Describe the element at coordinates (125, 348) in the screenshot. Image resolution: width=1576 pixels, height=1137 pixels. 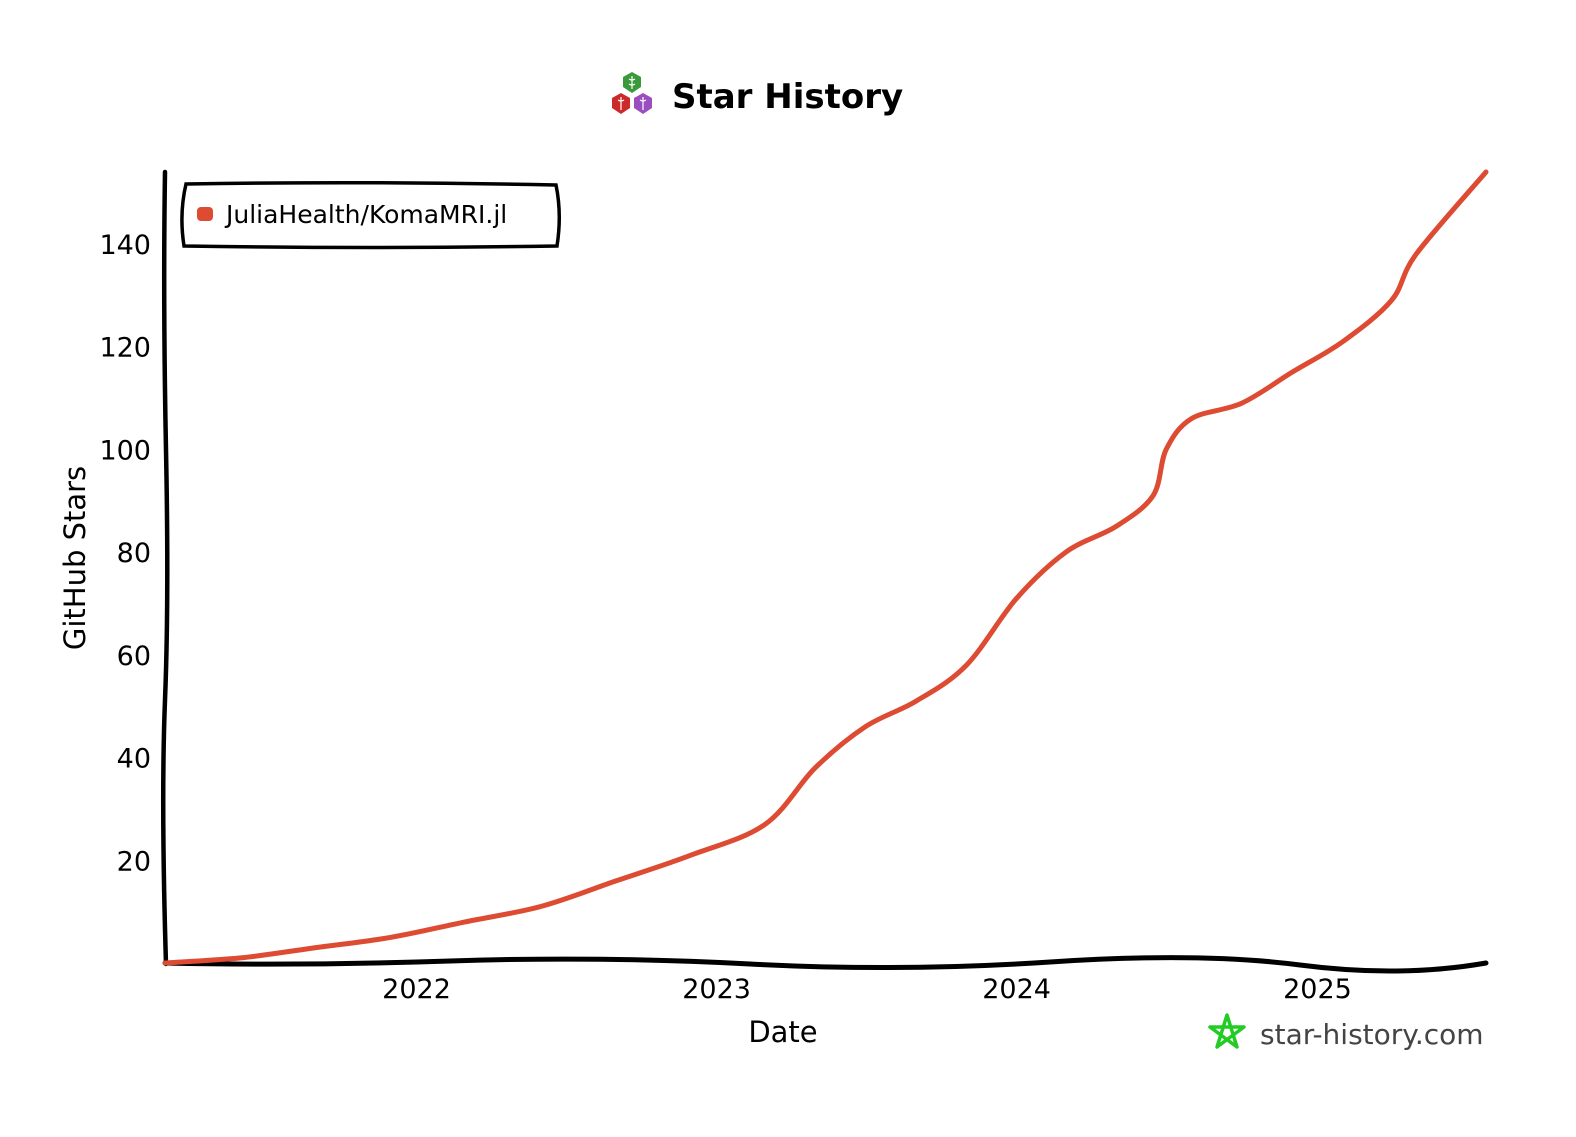
I see `y-tick-label: 120` at that location.